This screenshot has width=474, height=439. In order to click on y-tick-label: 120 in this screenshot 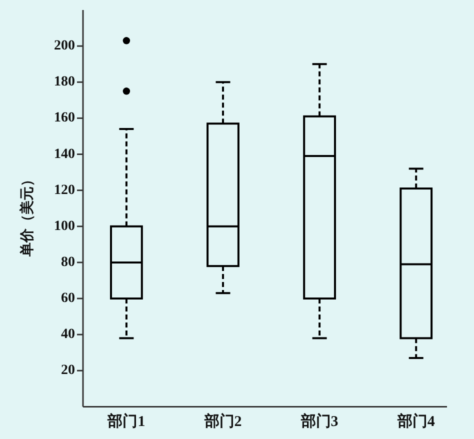, I will do `click(64, 190)`.